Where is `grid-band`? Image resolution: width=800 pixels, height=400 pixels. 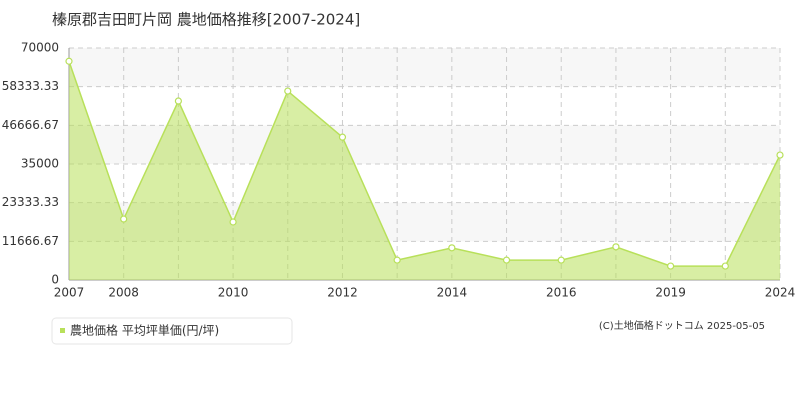 grid-band is located at coordinates (424, 67).